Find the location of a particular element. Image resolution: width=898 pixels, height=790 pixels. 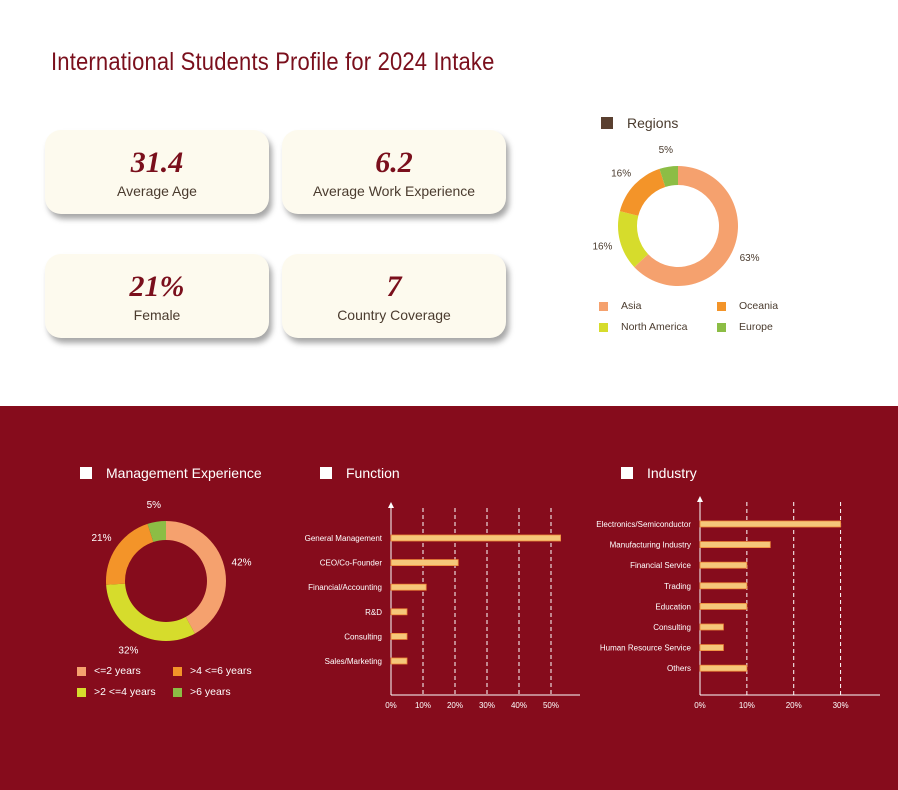

legend-item-europe: Europe is located at coordinates (745, 327).